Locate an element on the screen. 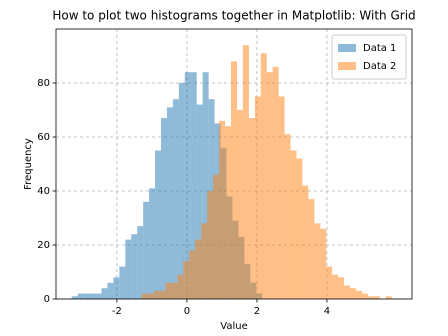 Image resolution: width=448 pixels, height=336 pixels. y-axis-label: Frequency is located at coordinates (28, 164).